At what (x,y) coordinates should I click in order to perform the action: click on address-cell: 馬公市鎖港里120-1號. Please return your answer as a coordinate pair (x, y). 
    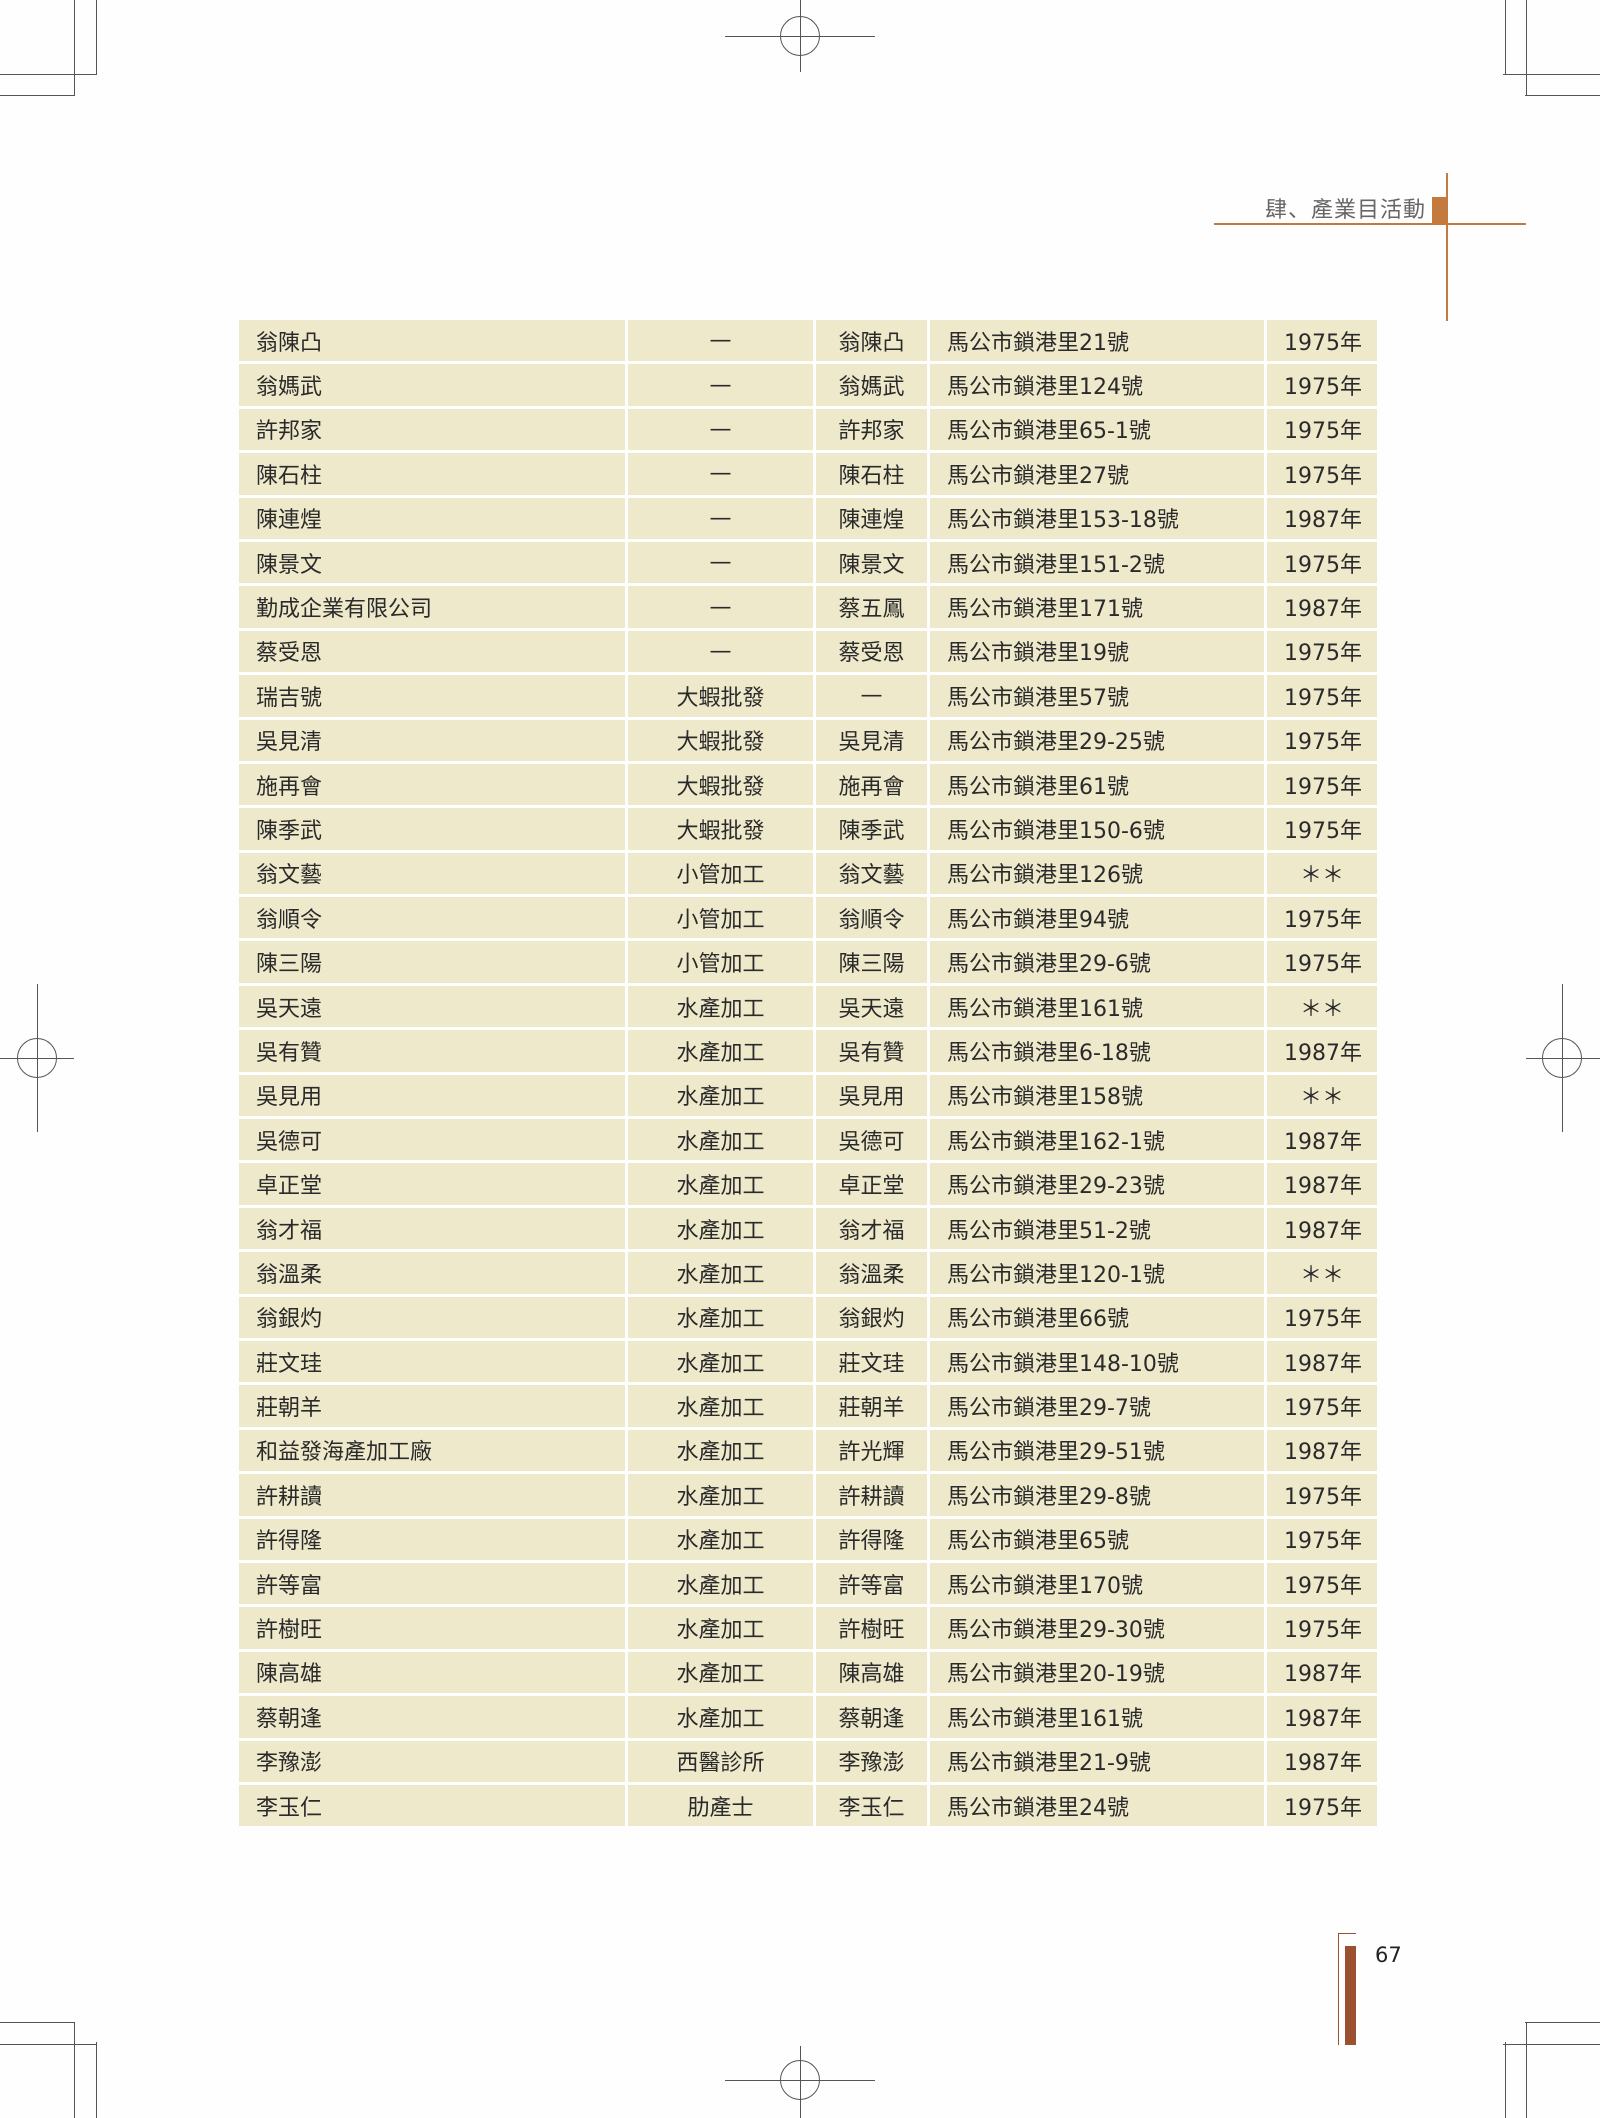
    Looking at the image, I should click on (1097, 1273).